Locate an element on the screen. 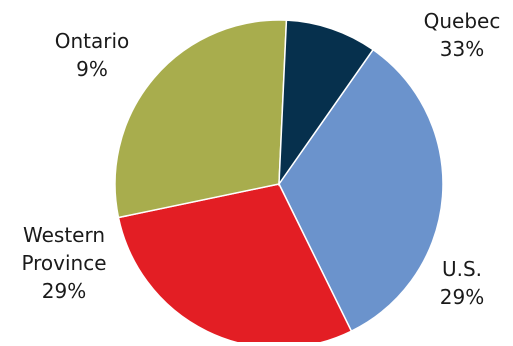  pie-label-u-s: U.S. 29% is located at coordinates (462, 283).